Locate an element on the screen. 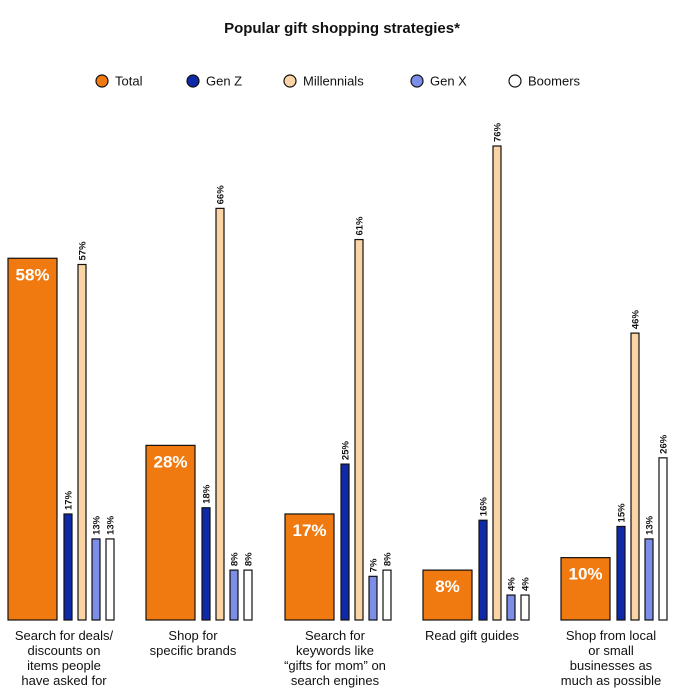 This screenshot has height=695, width=684. data-label-gen-z-5: 15% is located at coordinates (622, 513).